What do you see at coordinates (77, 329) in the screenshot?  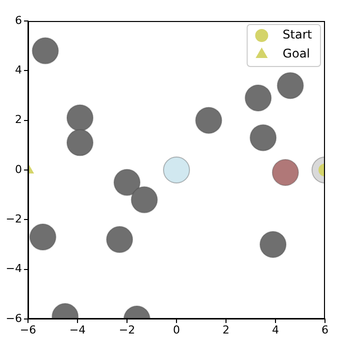 I see `x-tick-label: −4` at bounding box center [77, 329].